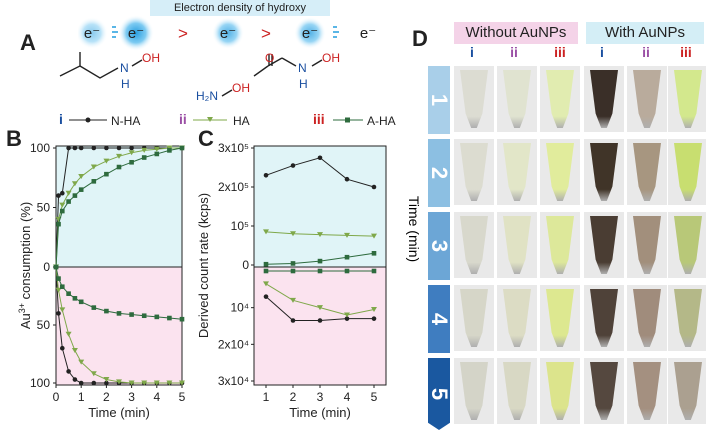  What do you see at coordinates (61, 119) in the screenshot?
I see `legend-roman-i: i` at bounding box center [61, 119].